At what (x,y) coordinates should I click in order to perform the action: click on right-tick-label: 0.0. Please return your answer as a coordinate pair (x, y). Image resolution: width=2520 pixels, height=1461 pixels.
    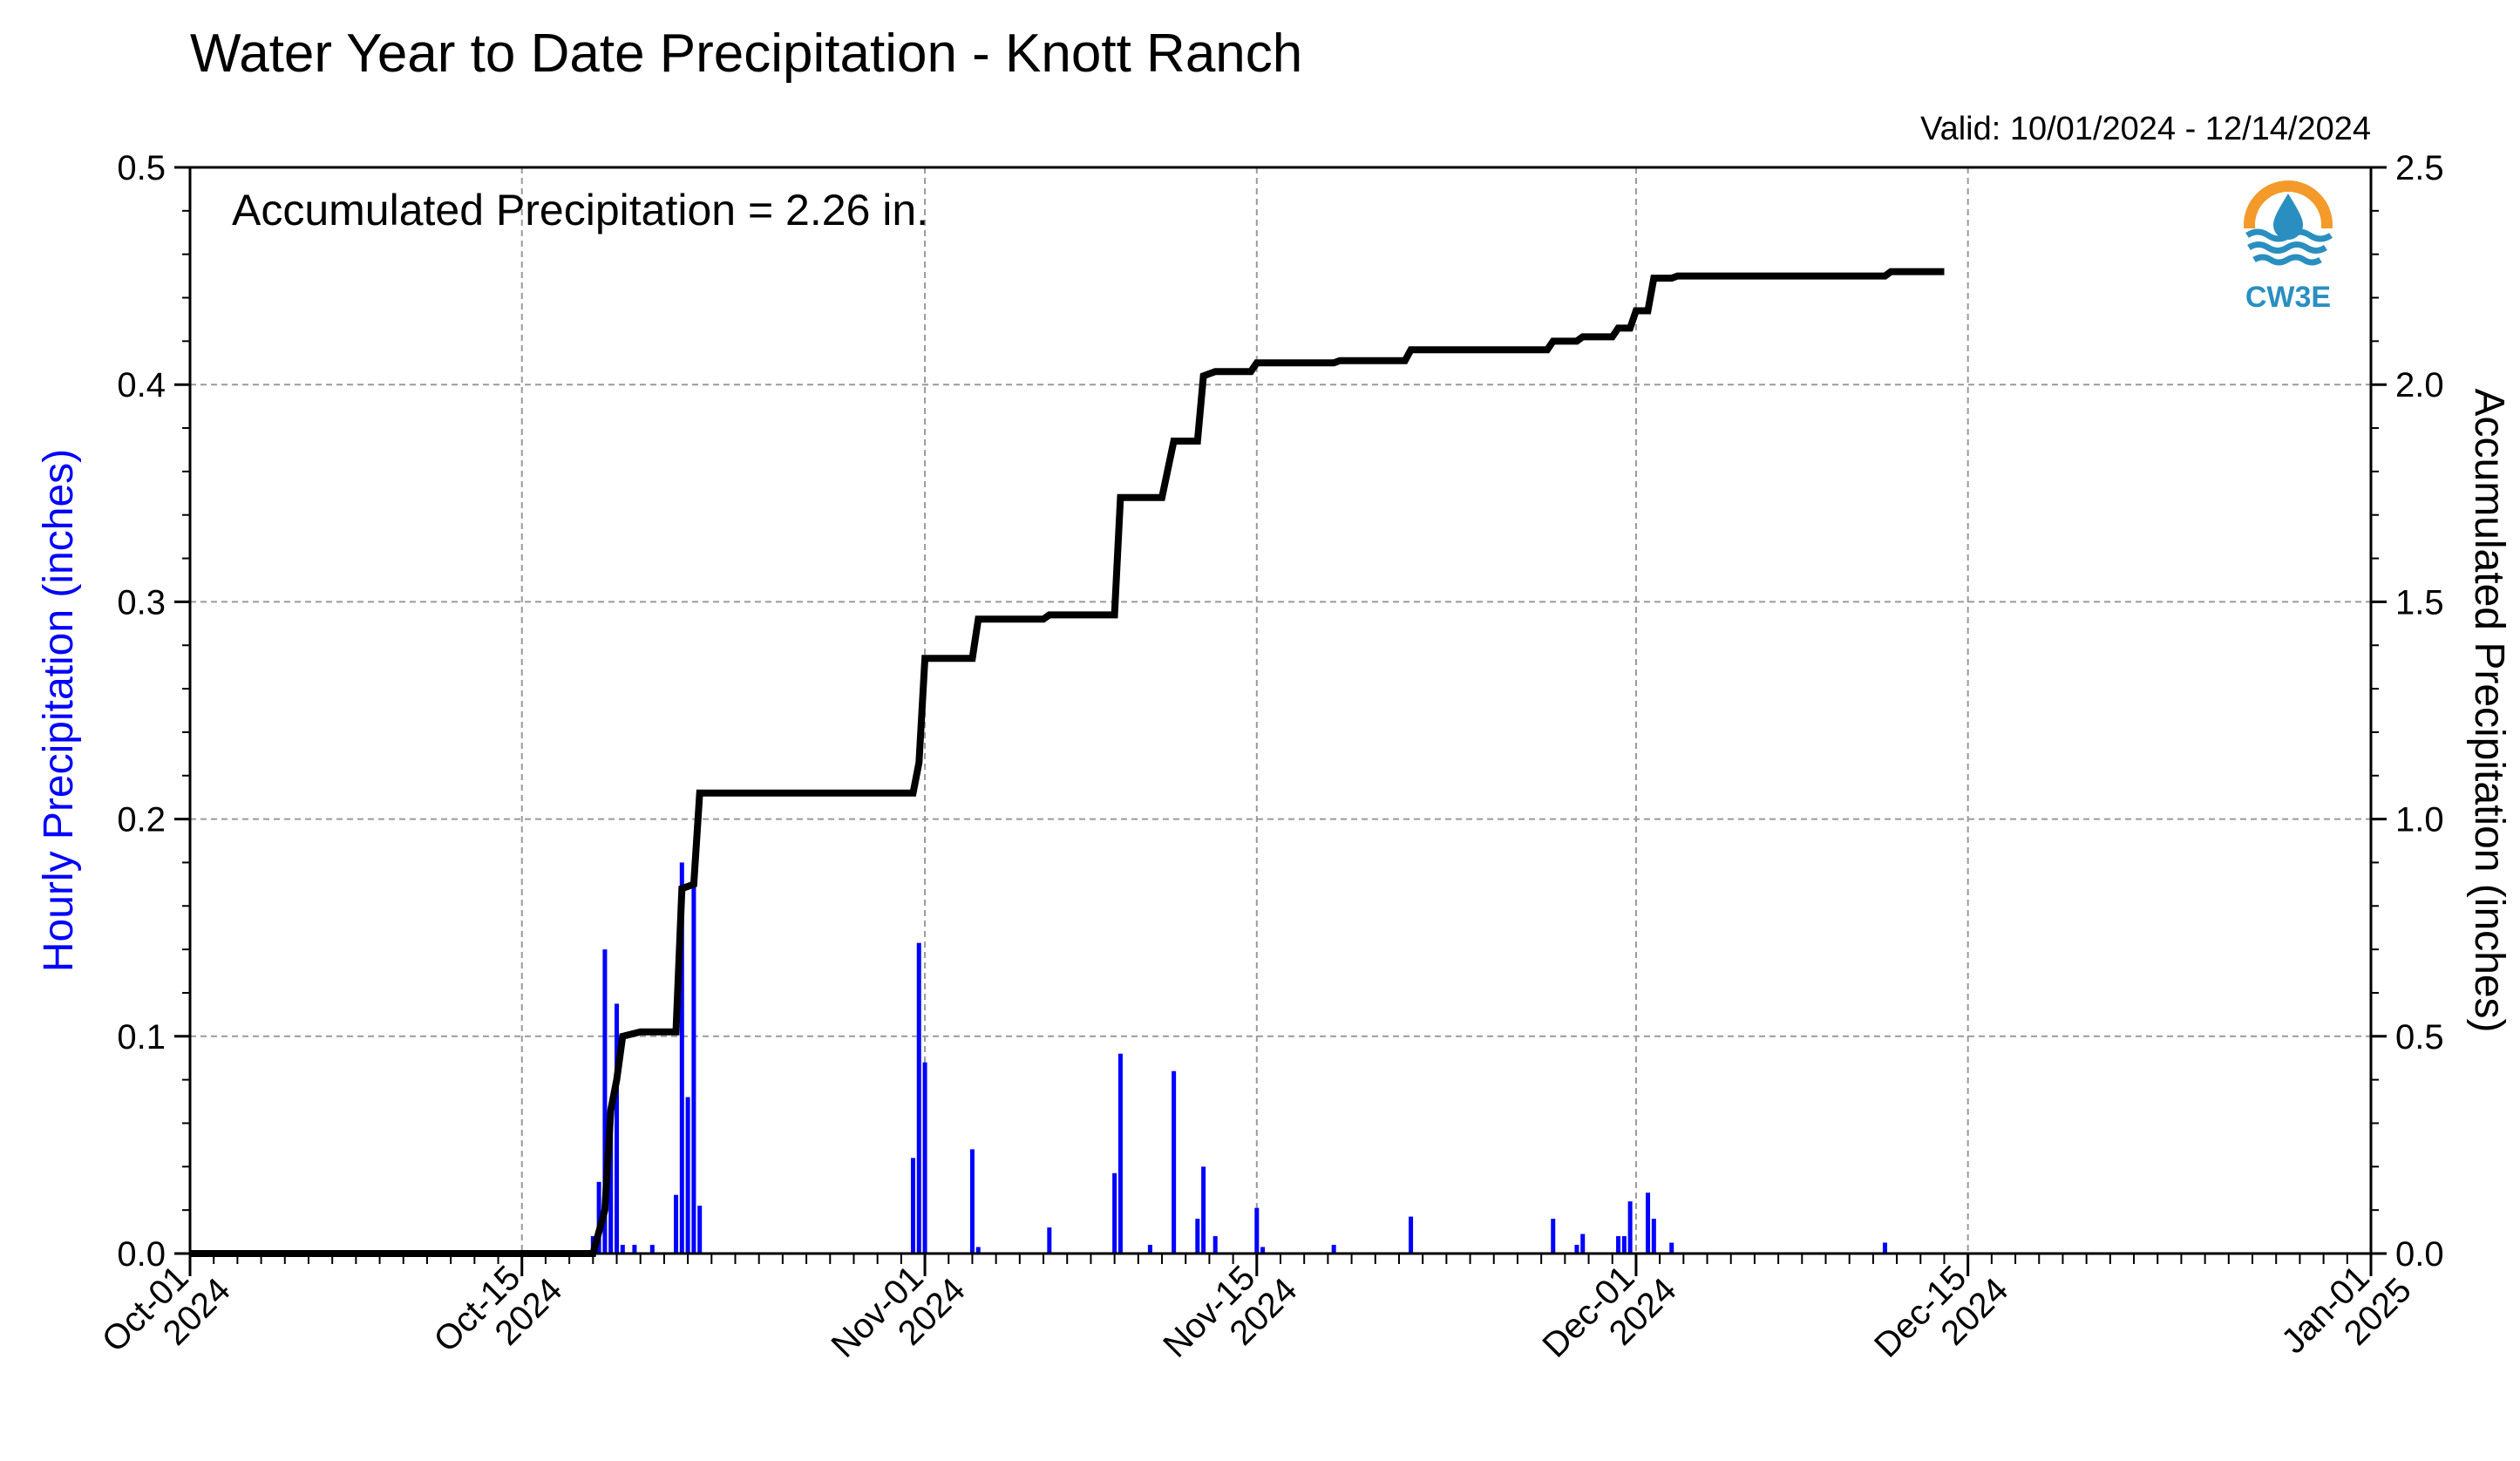
    Looking at the image, I should click on (2419, 1254).